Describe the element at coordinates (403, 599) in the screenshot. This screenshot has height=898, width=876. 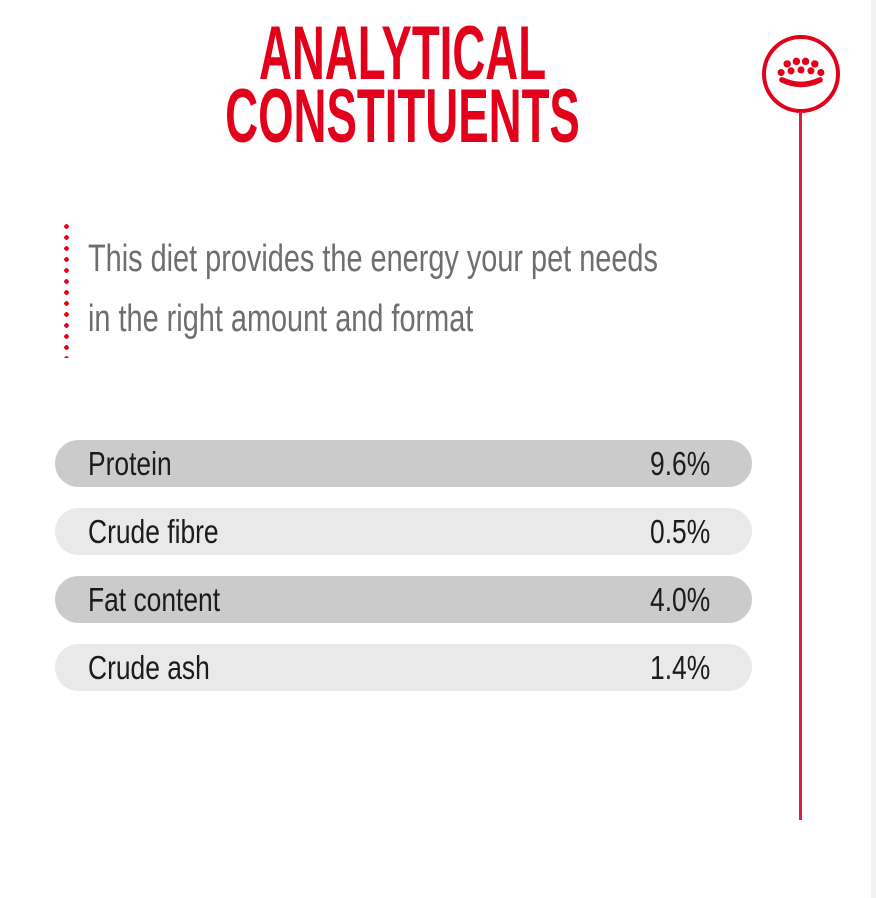
I see `table-row-fat-content: Fat content 4.0%` at that location.